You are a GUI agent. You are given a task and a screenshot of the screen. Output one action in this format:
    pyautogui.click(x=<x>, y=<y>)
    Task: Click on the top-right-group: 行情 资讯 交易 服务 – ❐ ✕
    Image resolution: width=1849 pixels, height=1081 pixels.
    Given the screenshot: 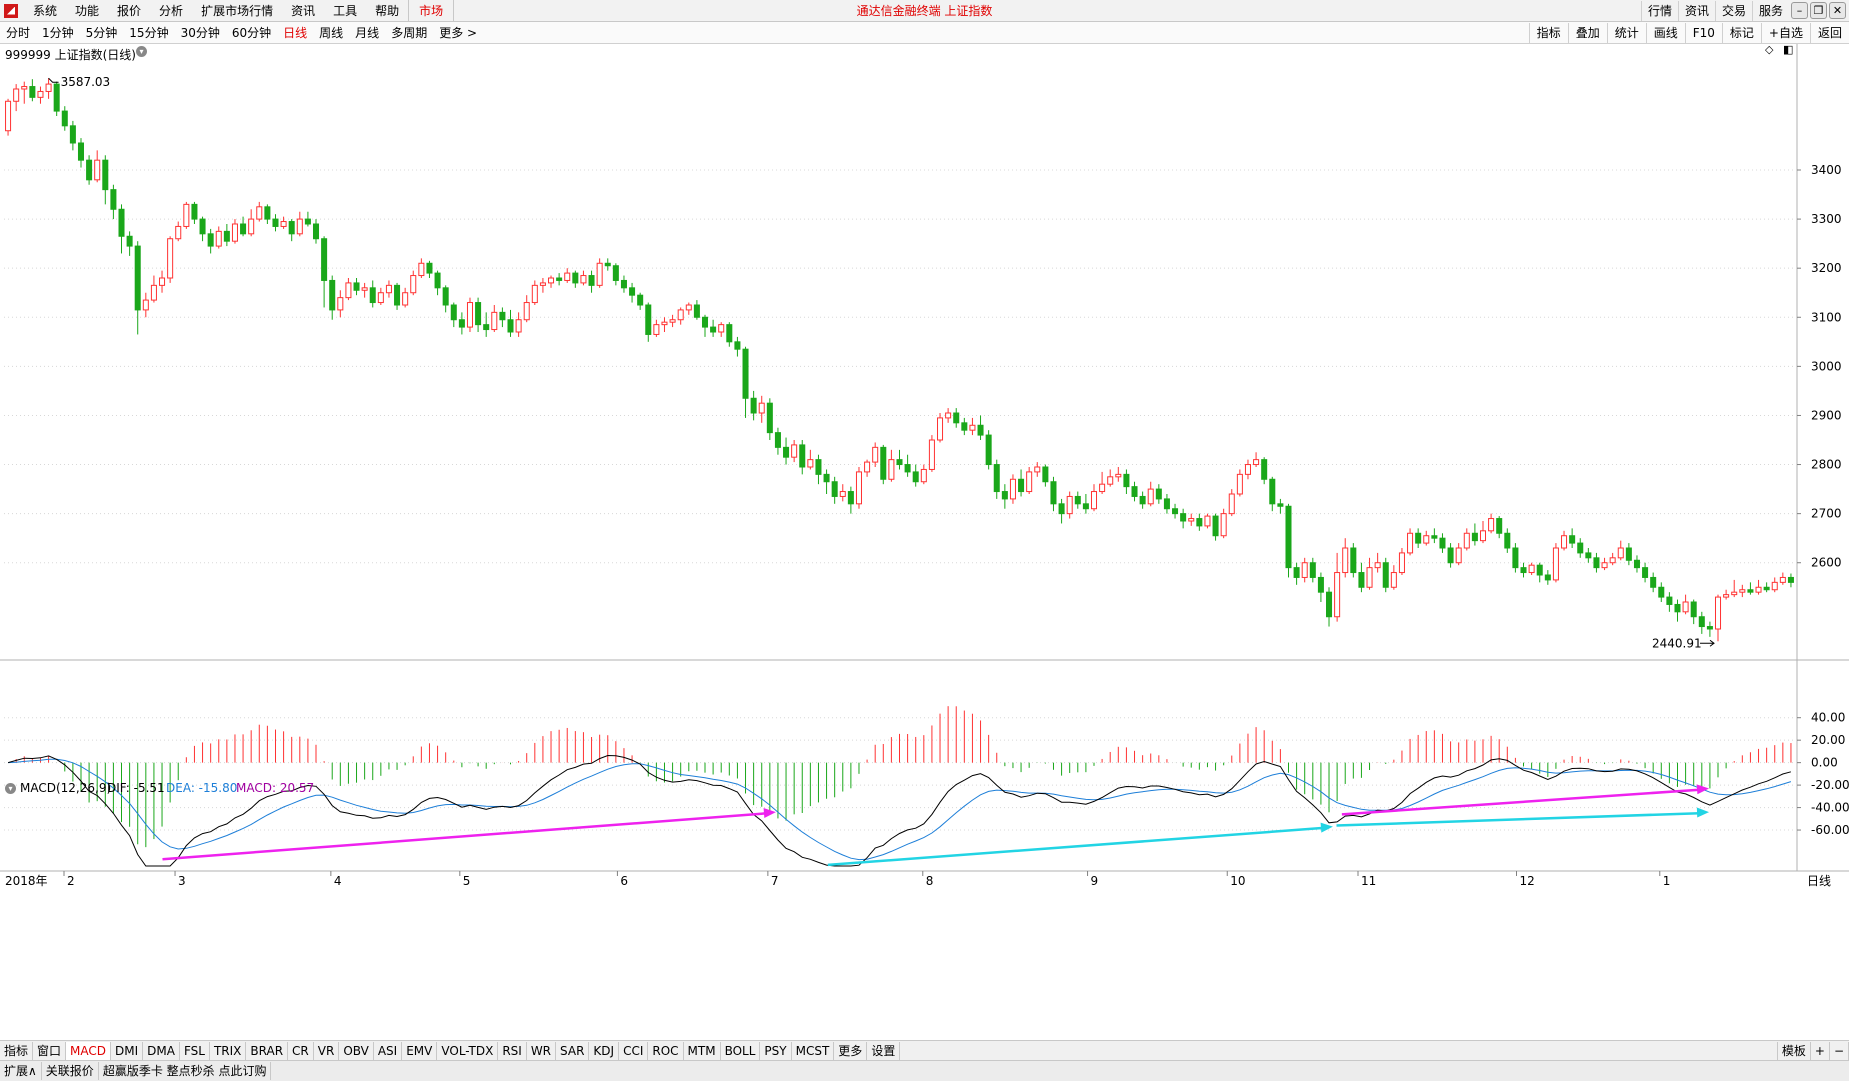 What is the action you would take?
    pyautogui.click(x=1744, y=10)
    